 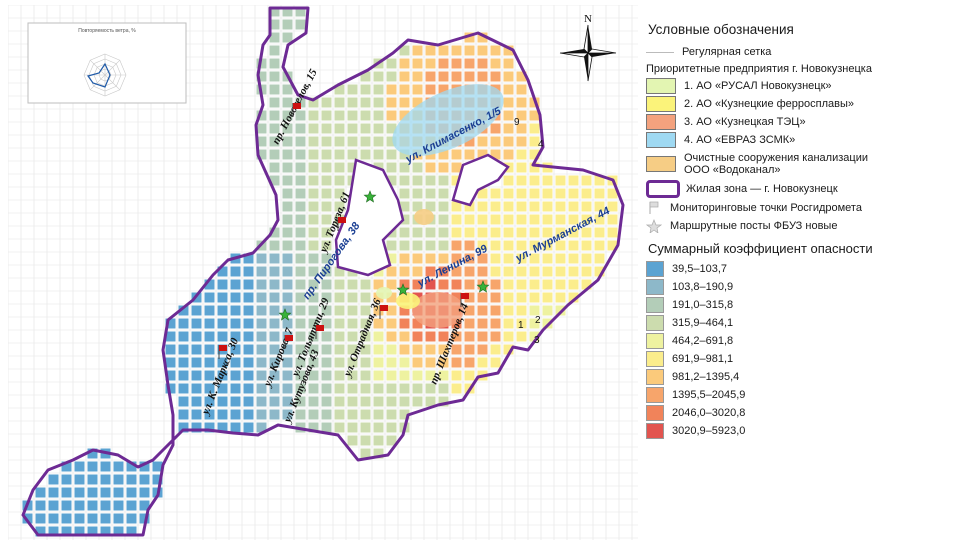 What do you see at coordinates (285, 314) in the screenshot?
I see `route-post-star` at bounding box center [285, 314].